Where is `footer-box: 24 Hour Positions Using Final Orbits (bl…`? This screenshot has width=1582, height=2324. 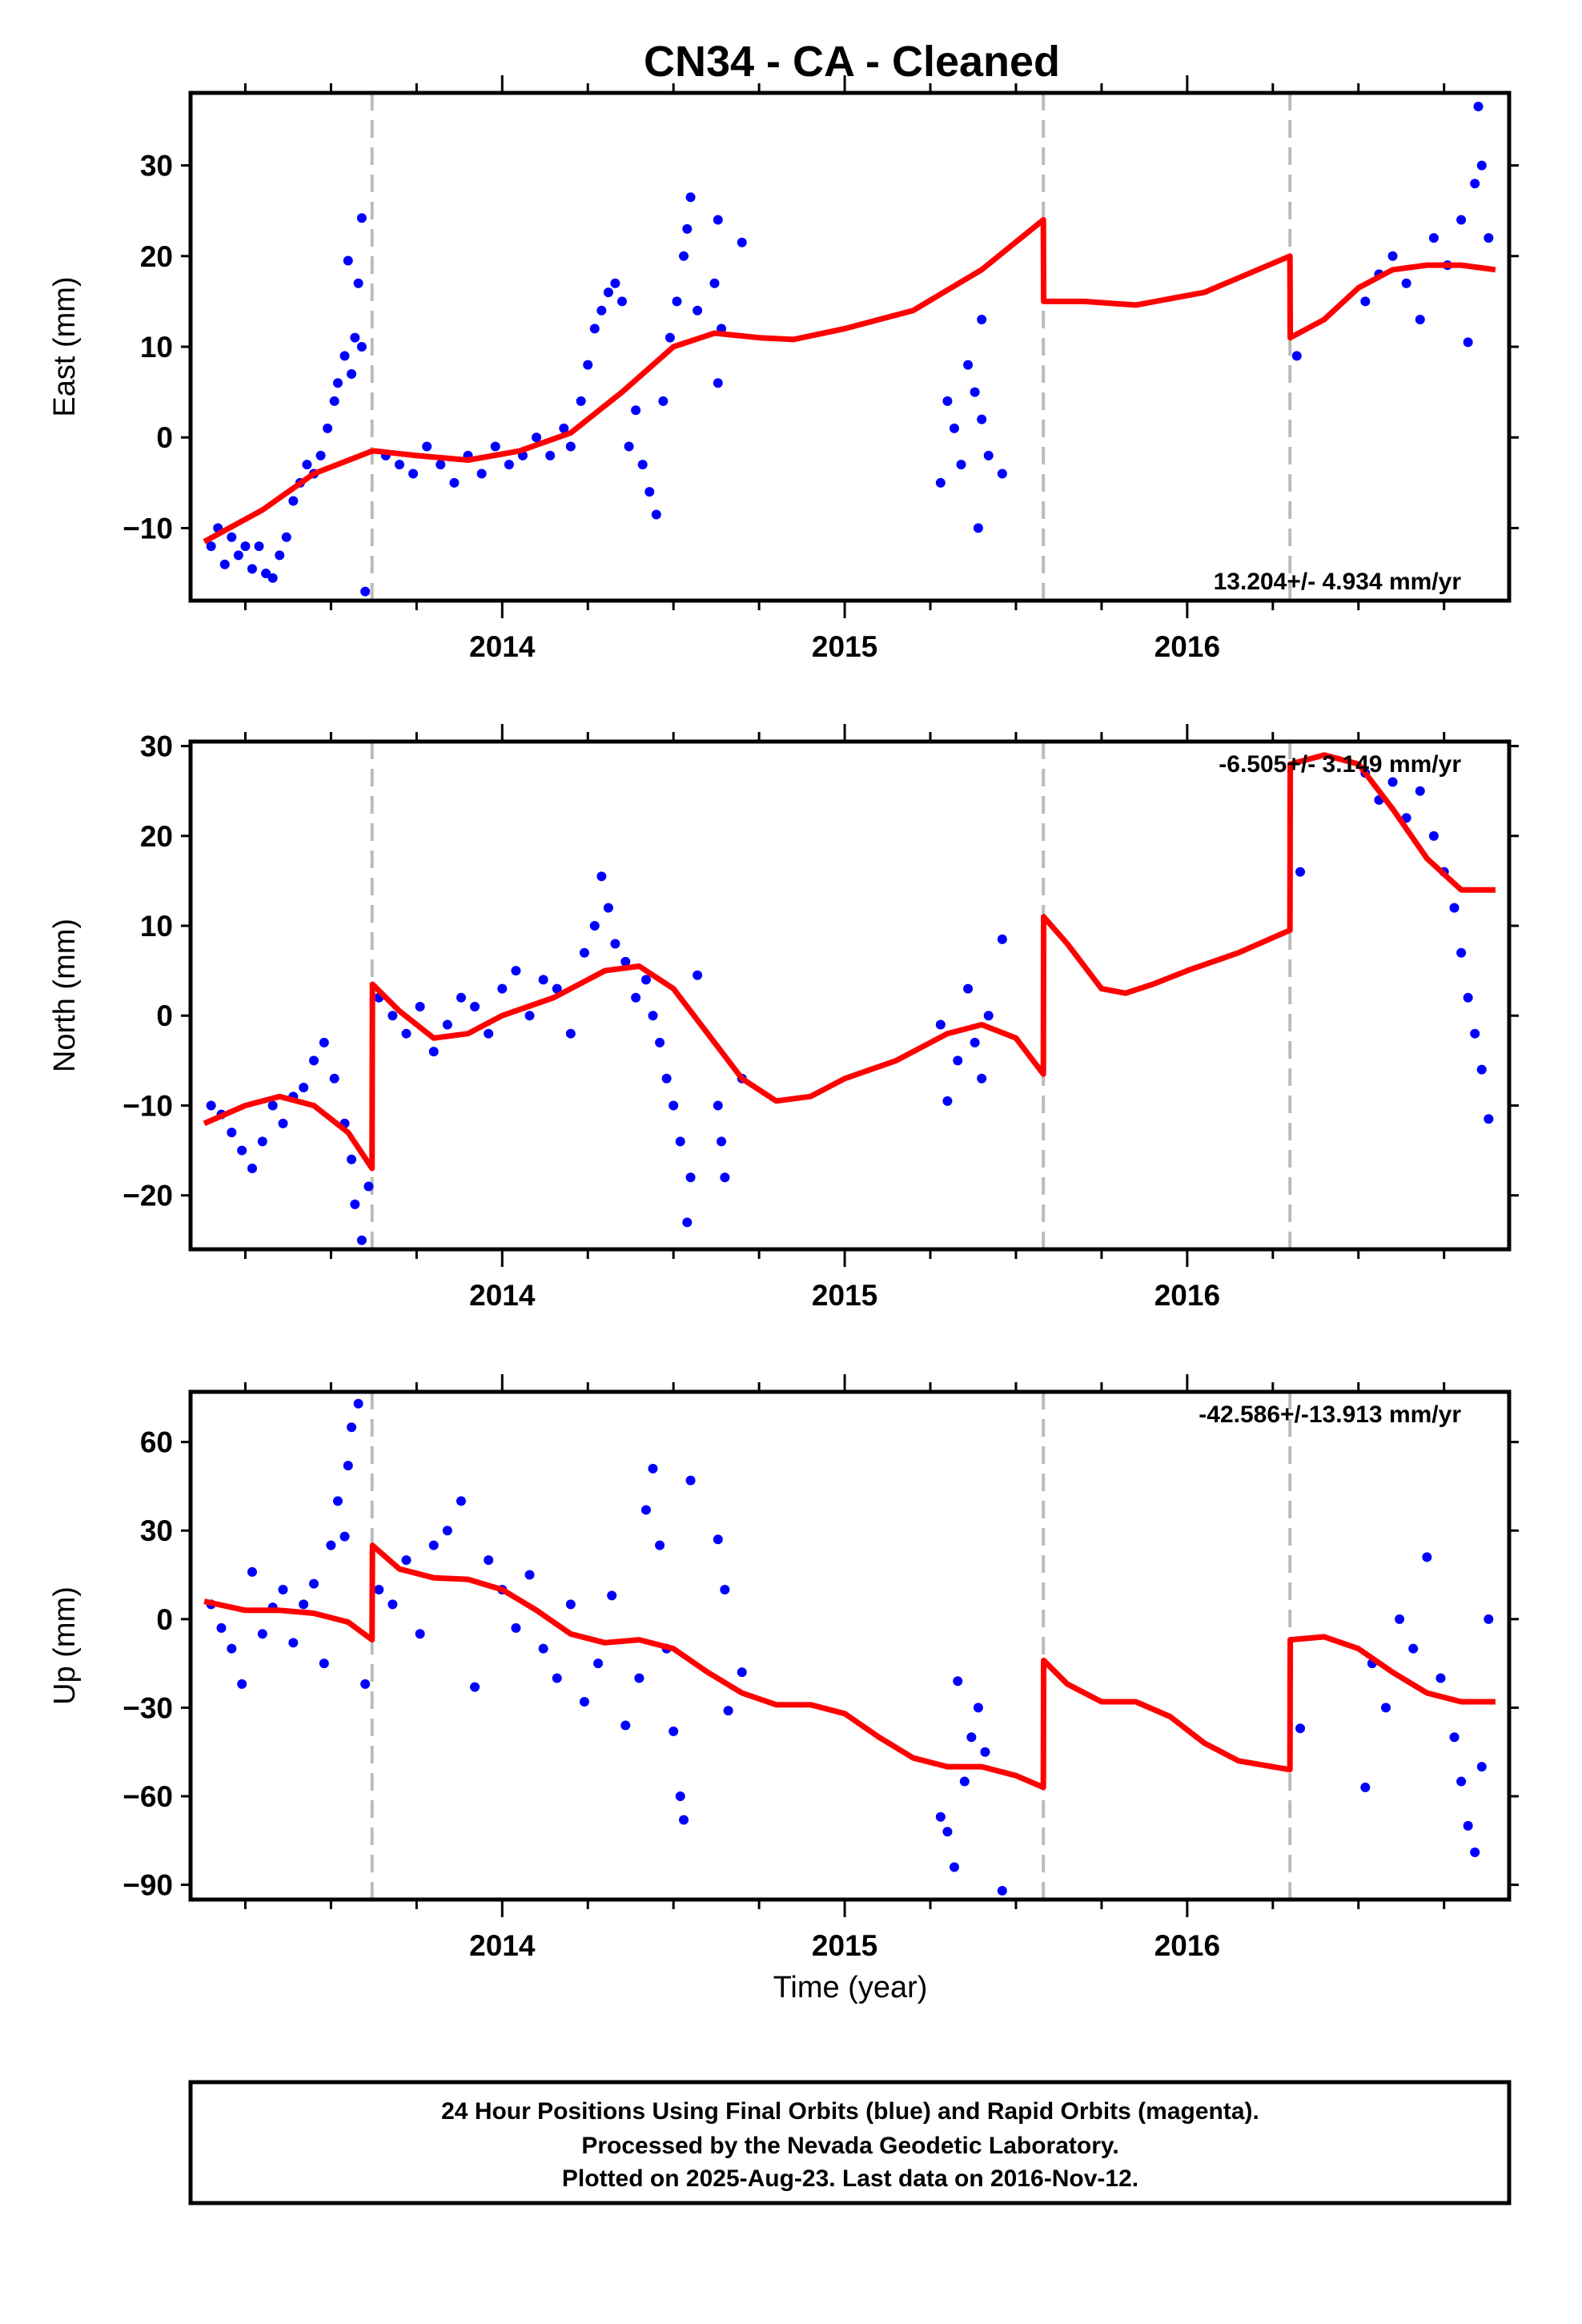
footer-box: 24 Hour Positions Using Final Orbits (bl… is located at coordinates (850, 2142).